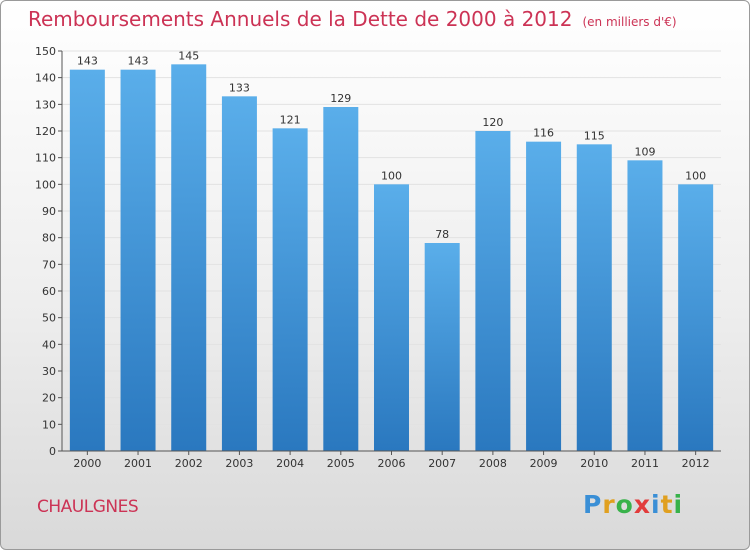 The height and width of the screenshot is (550, 750). Describe the element at coordinates (87, 260) in the screenshot. I see `bar-2000` at that location.